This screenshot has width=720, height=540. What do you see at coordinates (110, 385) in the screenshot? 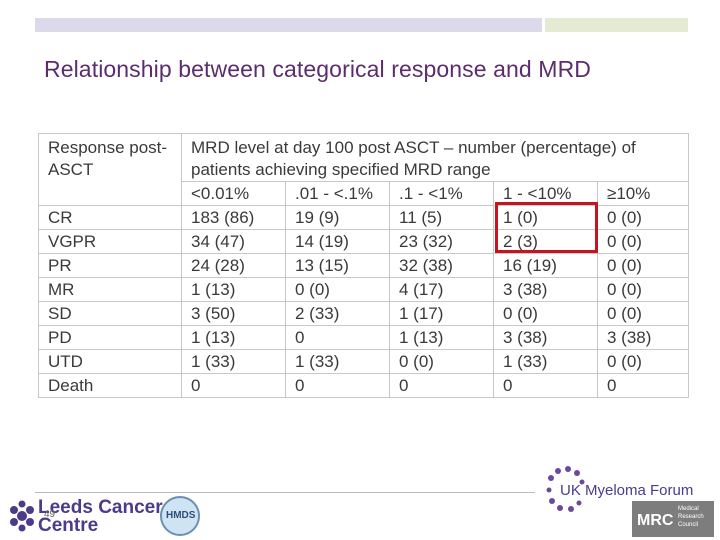
I see `row-label: Death` at bounding box center [110, 385].